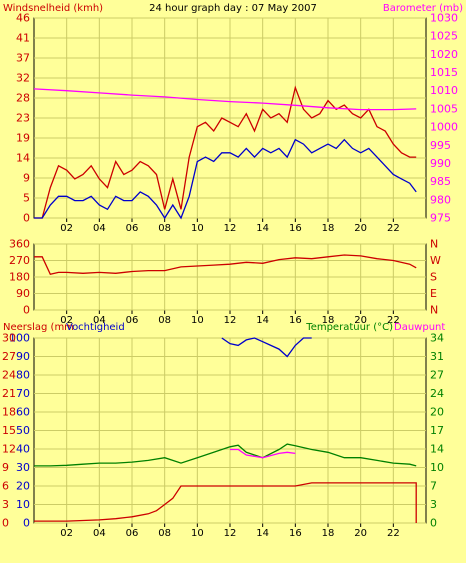 The height and width of the screenshot is (563, 466). Describe the element at coordinates (349, 327) in the screenshot. I see `temperature-axis-title: Temperatuur (°C)` at that location.